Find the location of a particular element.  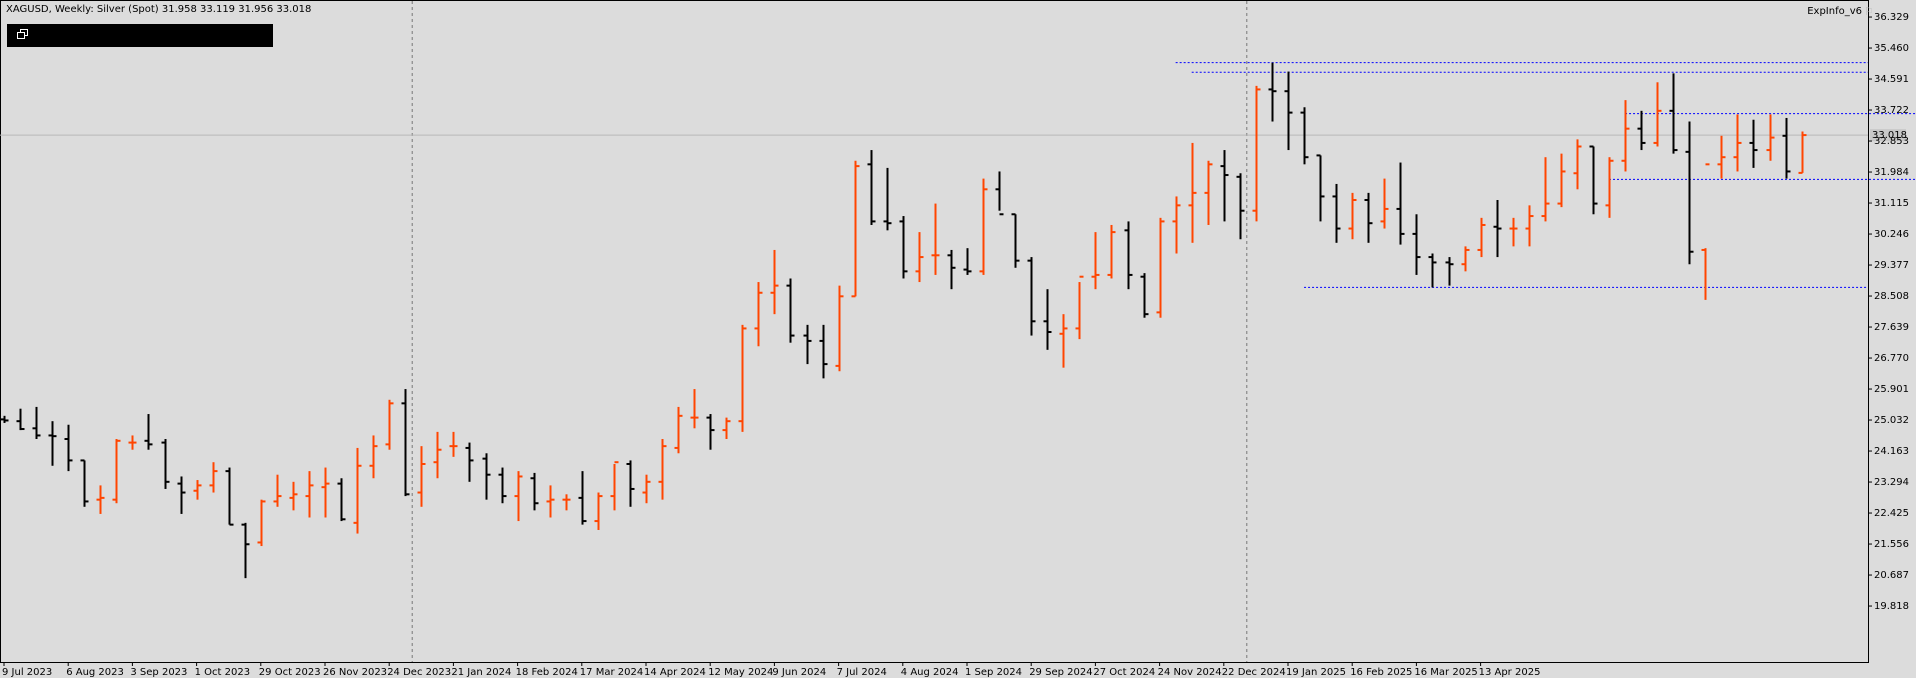

indicator-label: ExpInfo_v6 is located at coordinates (1834, 11).